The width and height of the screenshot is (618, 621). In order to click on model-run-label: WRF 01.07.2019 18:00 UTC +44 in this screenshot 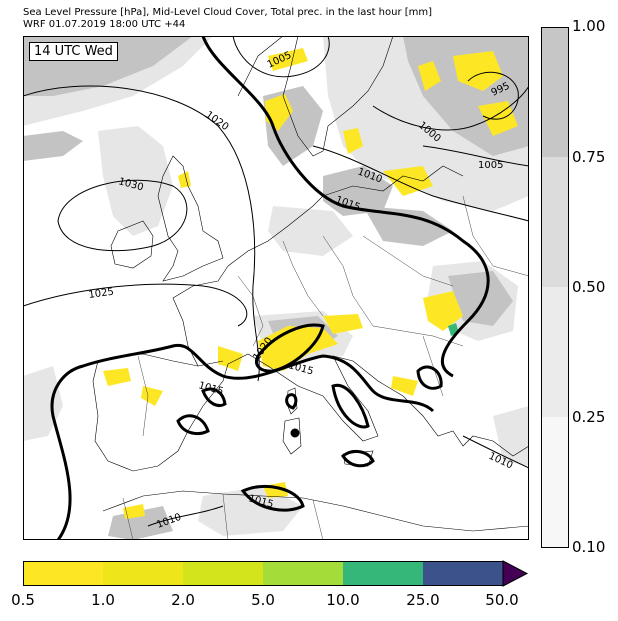, I will do `click(104, 24)`.